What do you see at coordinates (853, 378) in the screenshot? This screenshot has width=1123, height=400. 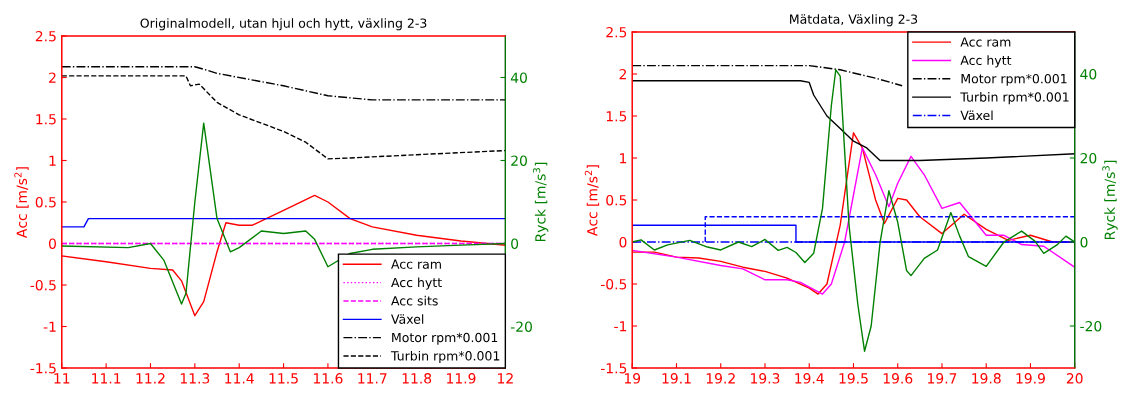 I see `x-tick-label: 19.5` at bounding box center [853, 378].